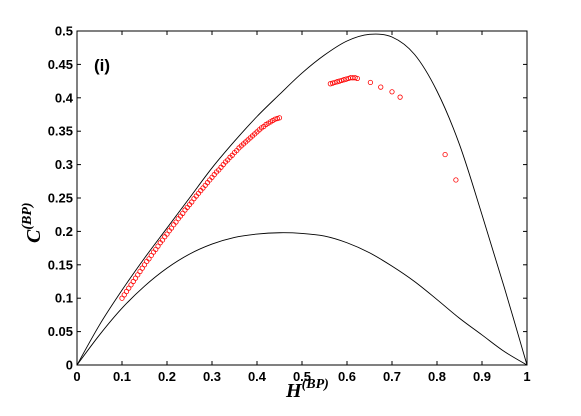 The width and height of the screenshot is (581, 416). Describe the element at coordinates (294, 391) in the screenshot. I see `x-axis-title-base: H` at that location.